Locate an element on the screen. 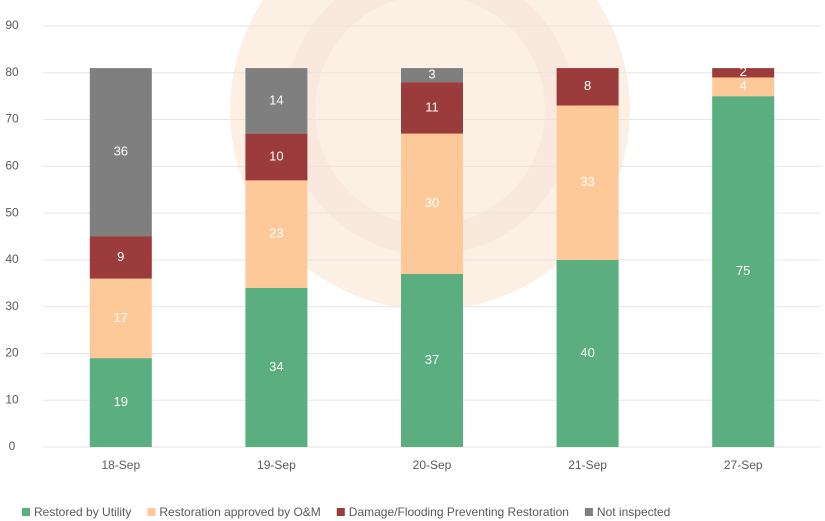 This screenshot has height=521, width=825. data-label: 4 is located at coordinates (743, 85).